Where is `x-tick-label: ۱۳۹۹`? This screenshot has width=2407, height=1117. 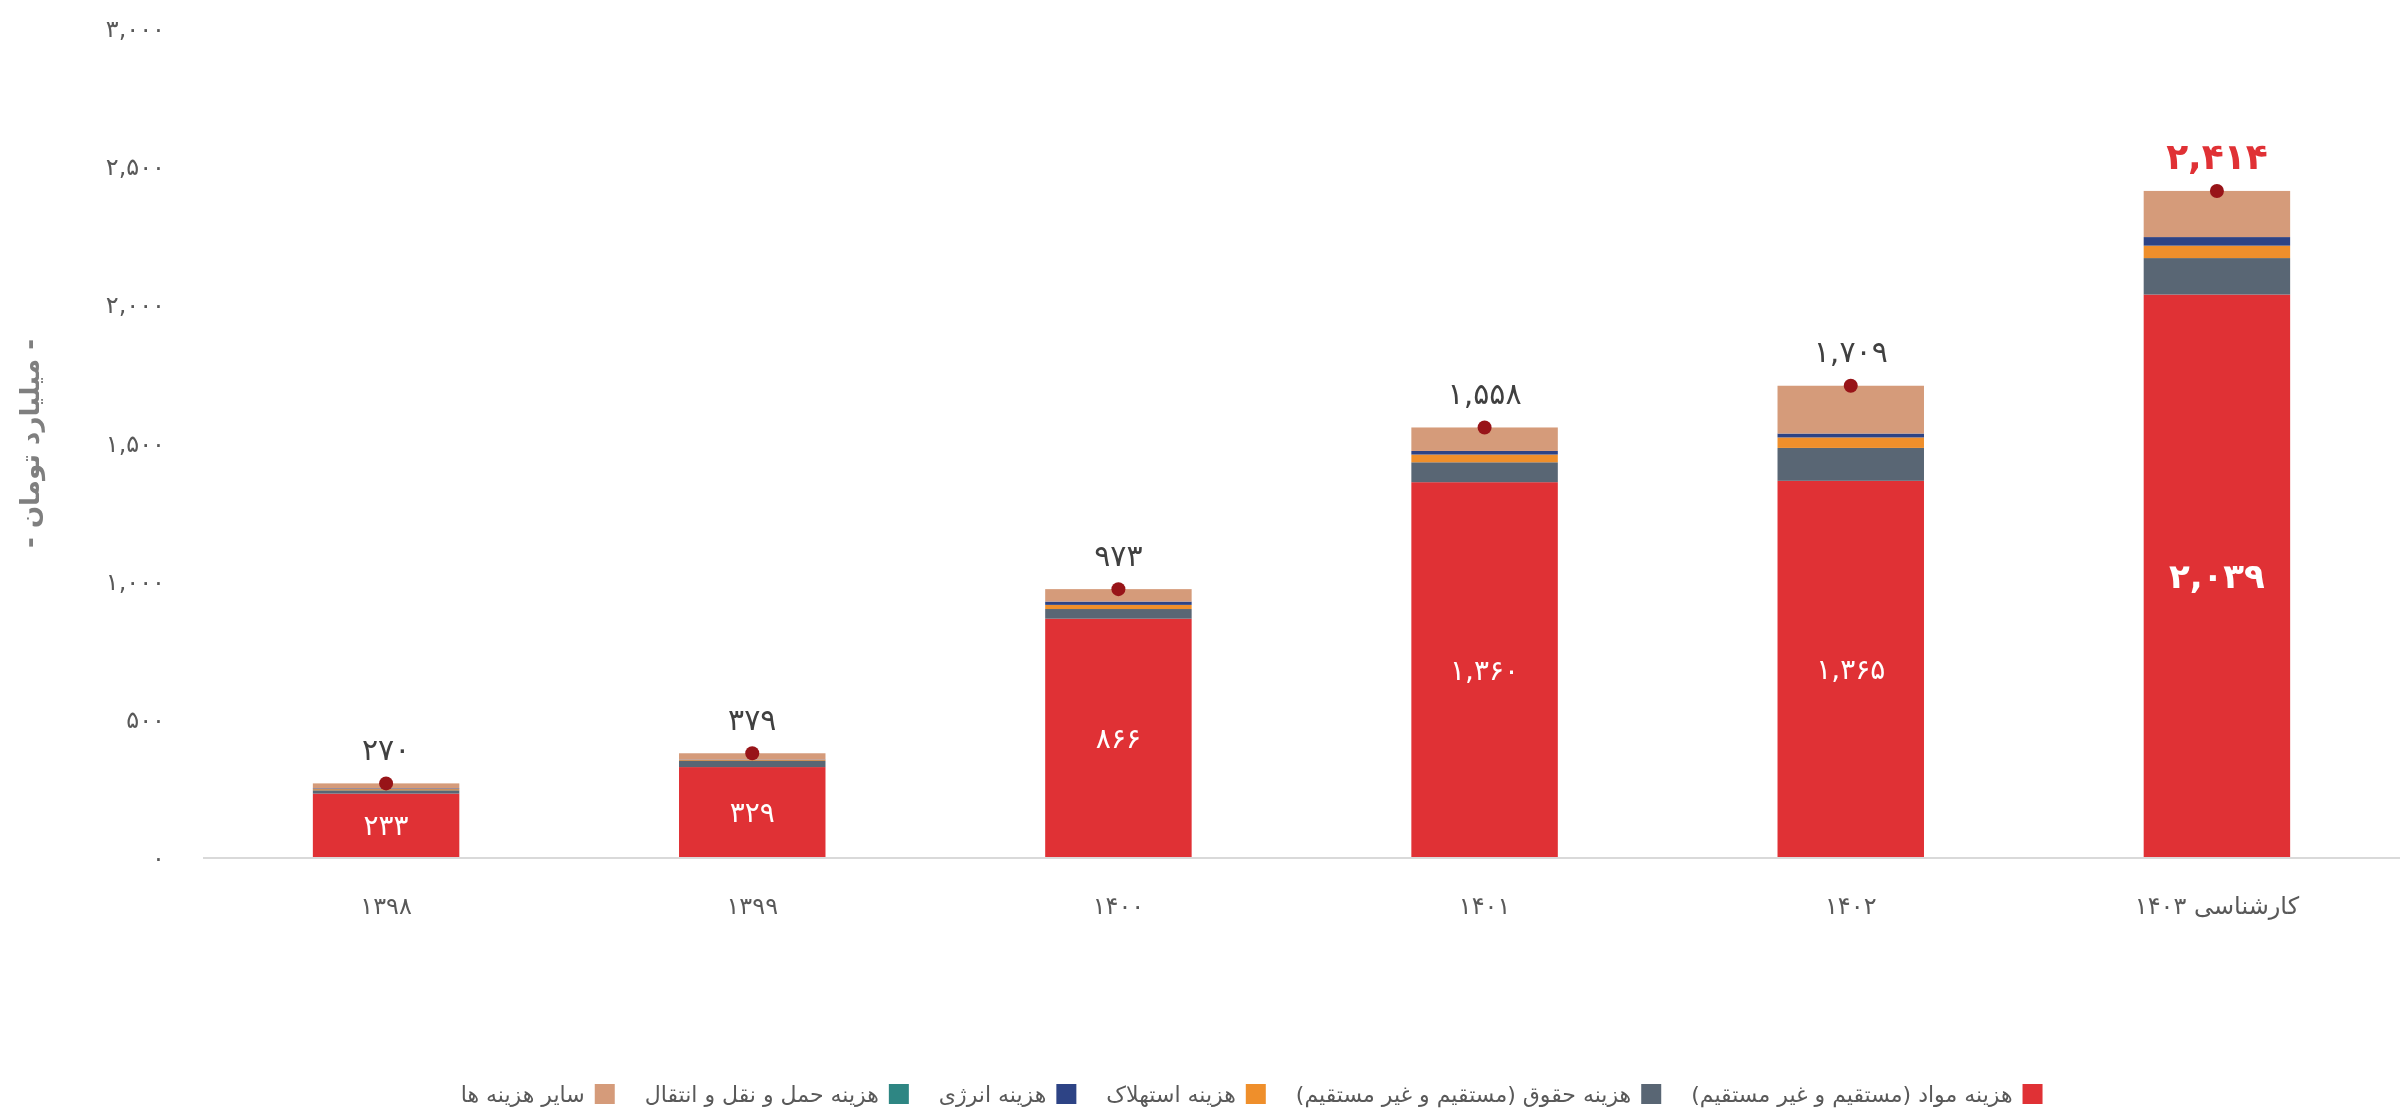
x-tick-label: ۱۳۹۹ is located at coordinates (752, 906).